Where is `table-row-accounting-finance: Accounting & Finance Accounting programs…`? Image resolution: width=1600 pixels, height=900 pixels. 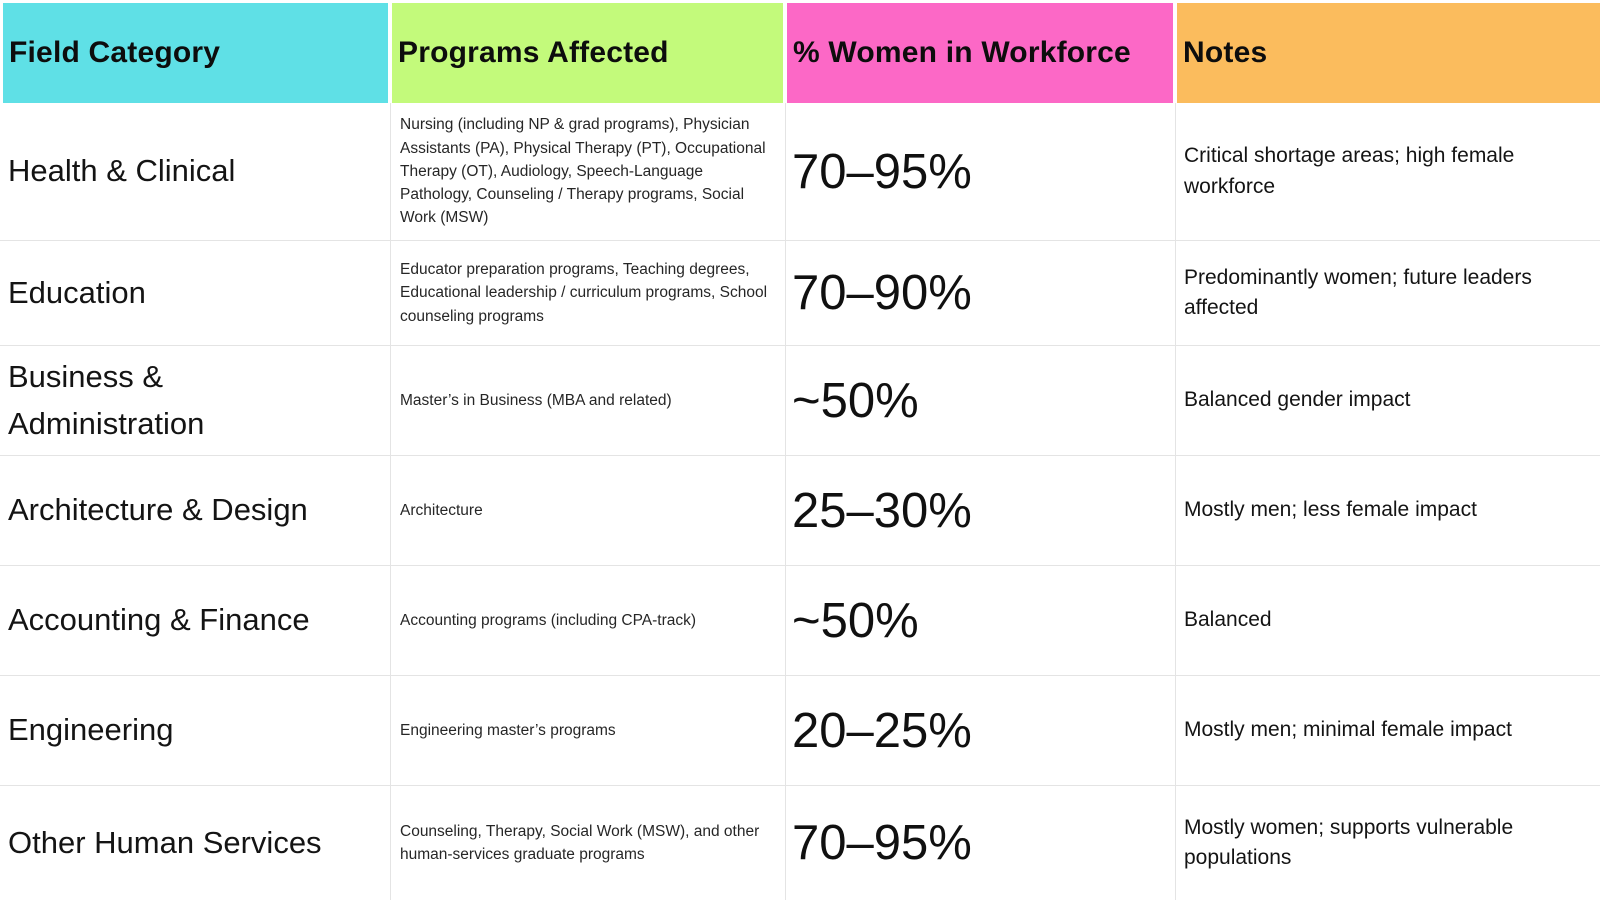
table-row-accounting-finance: Accounting & Finance Accounting programs… is located at coordinates (800, 620).